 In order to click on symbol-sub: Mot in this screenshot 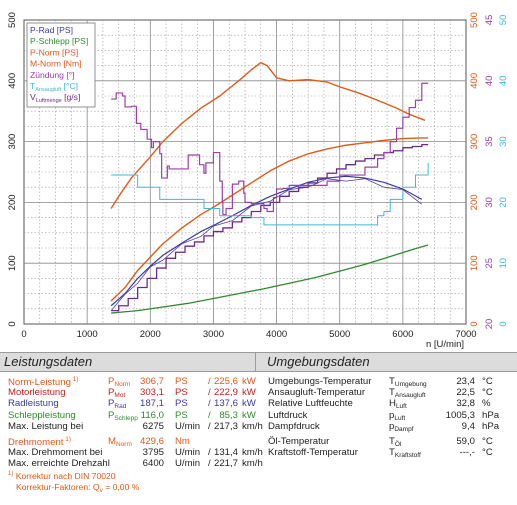, I will do `click(120, 396)`.